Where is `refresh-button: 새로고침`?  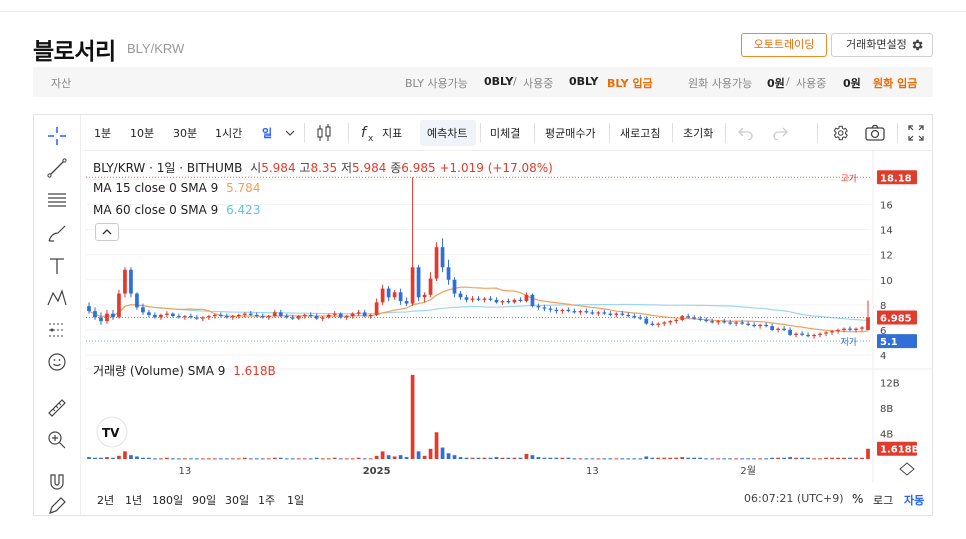 refresh-button: 새로고침 is located at coordinates (640, 133).